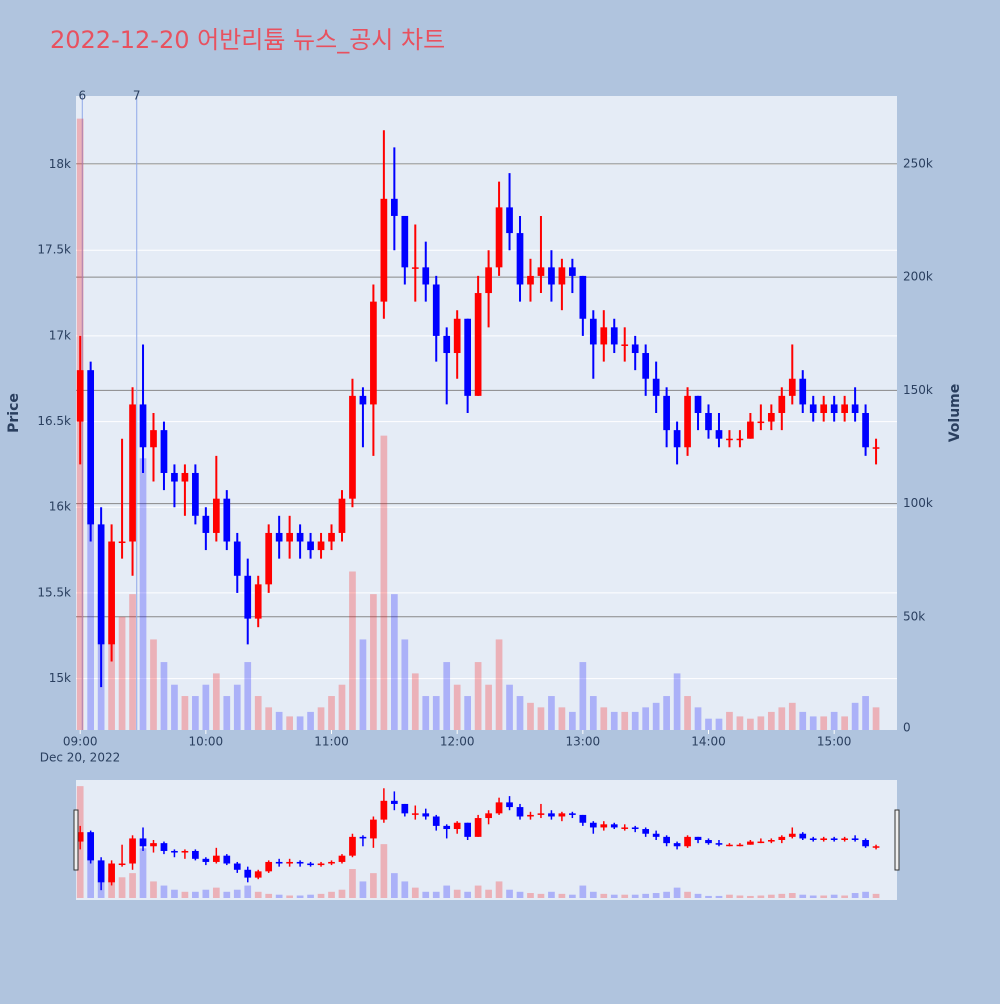  I want to click on y-tick-label: 17k, so click(60, 335).